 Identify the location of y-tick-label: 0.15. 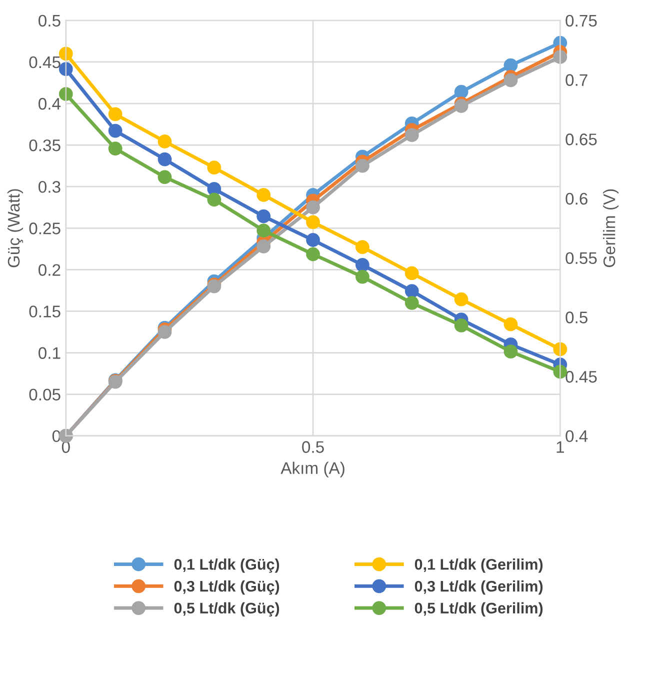
(44, 312).